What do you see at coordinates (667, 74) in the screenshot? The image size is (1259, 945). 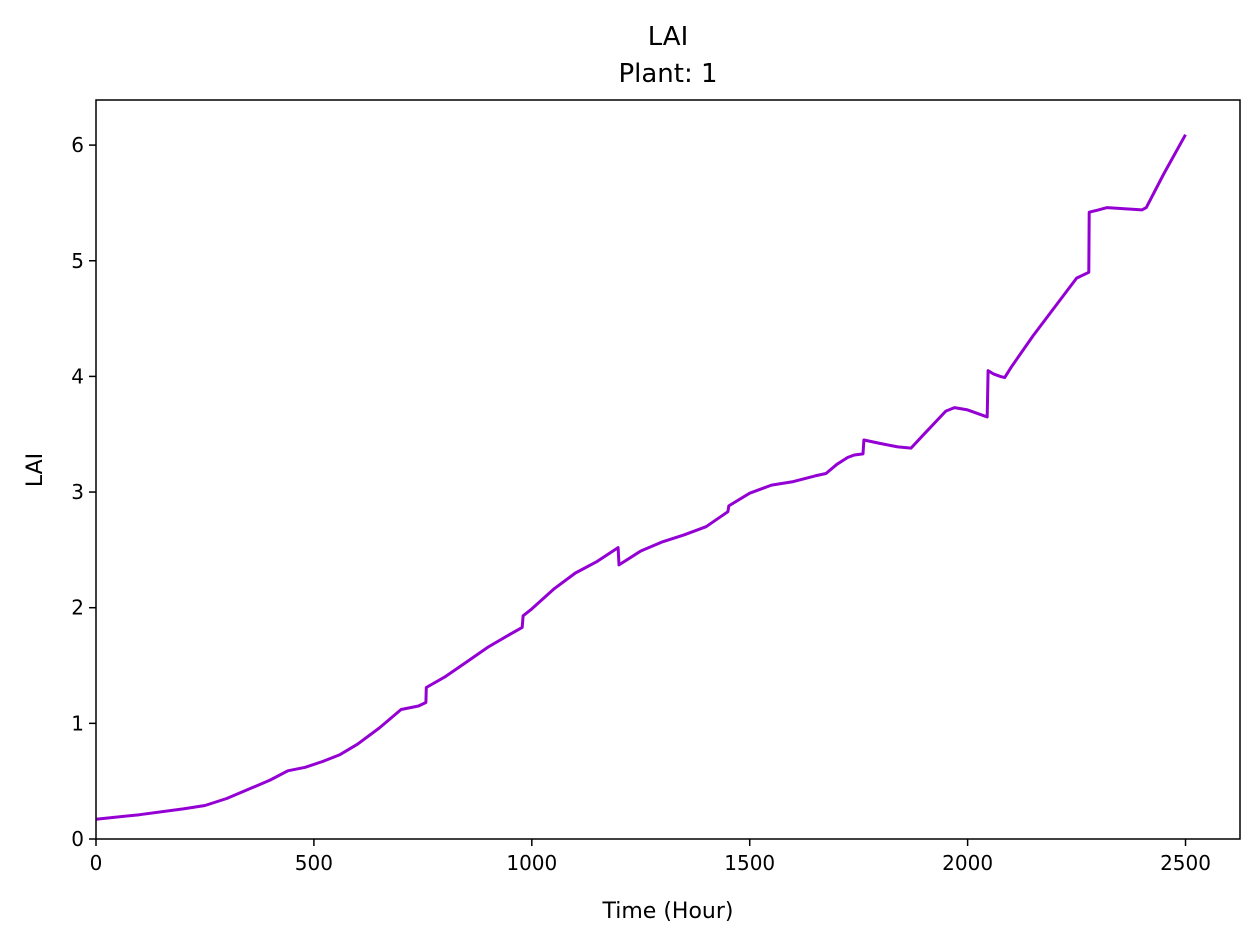 I see `chart-subtitle: Plant: 1` at bounding box center [667, 74].